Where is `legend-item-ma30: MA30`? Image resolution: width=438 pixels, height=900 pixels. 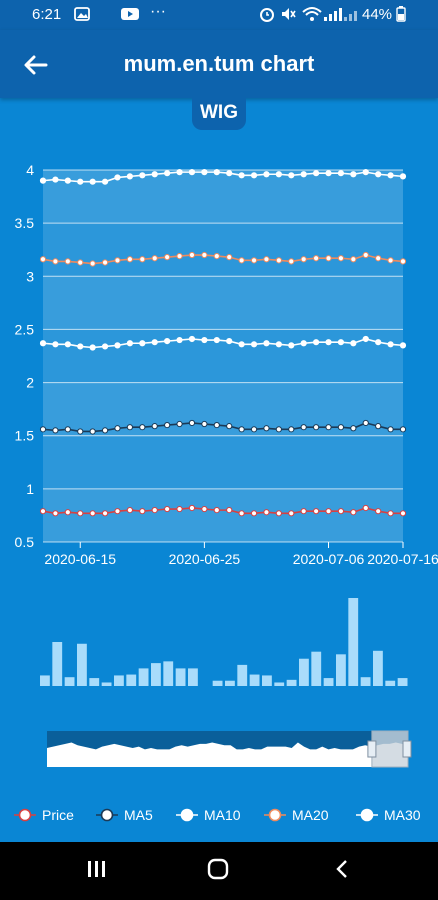 legend-item-ma30: MA30 is located at coordinates (388, 815).